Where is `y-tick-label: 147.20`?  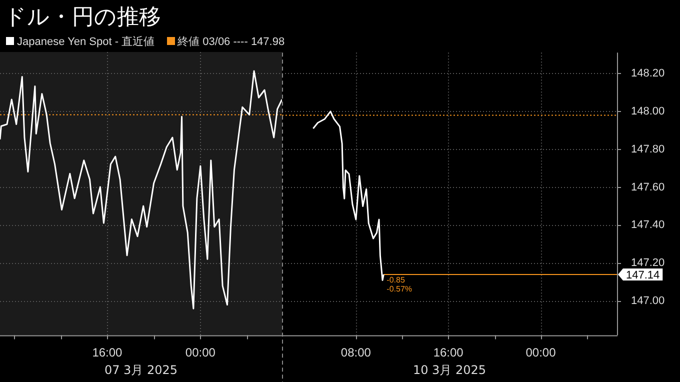 y-tick-label: 147.20 is located at coordinates (648, 263).